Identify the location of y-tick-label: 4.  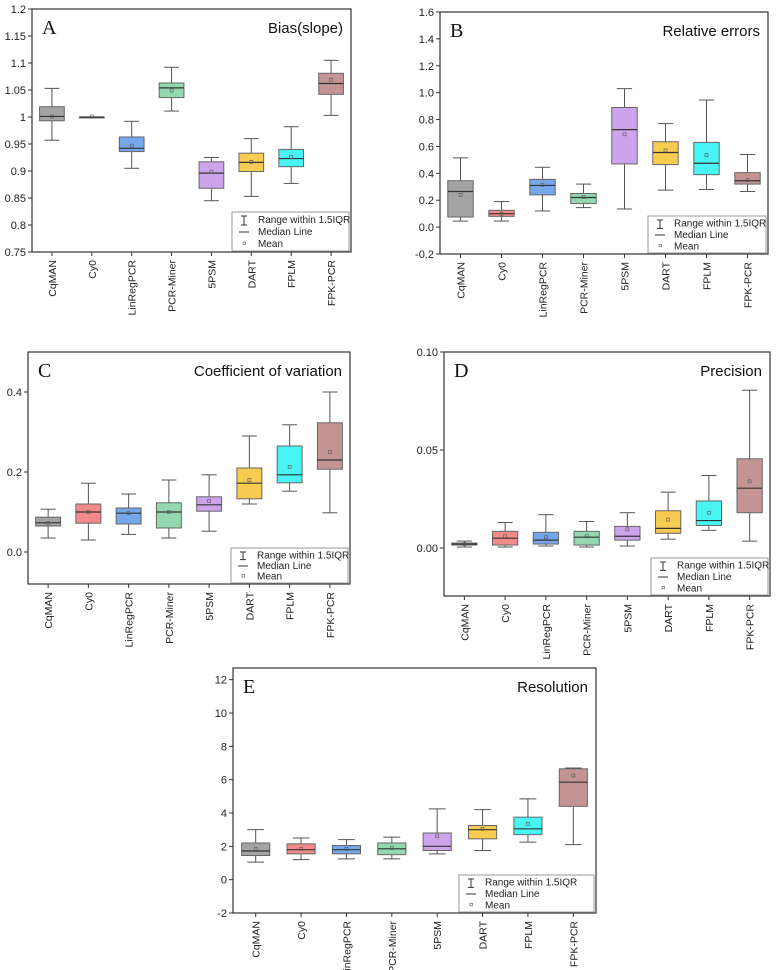
(224, 814).